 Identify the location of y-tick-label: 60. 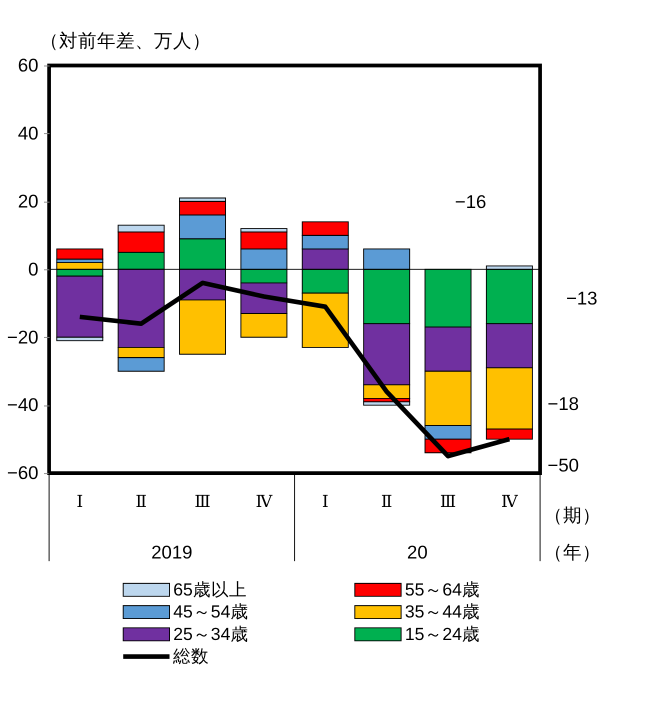
(28, 65).